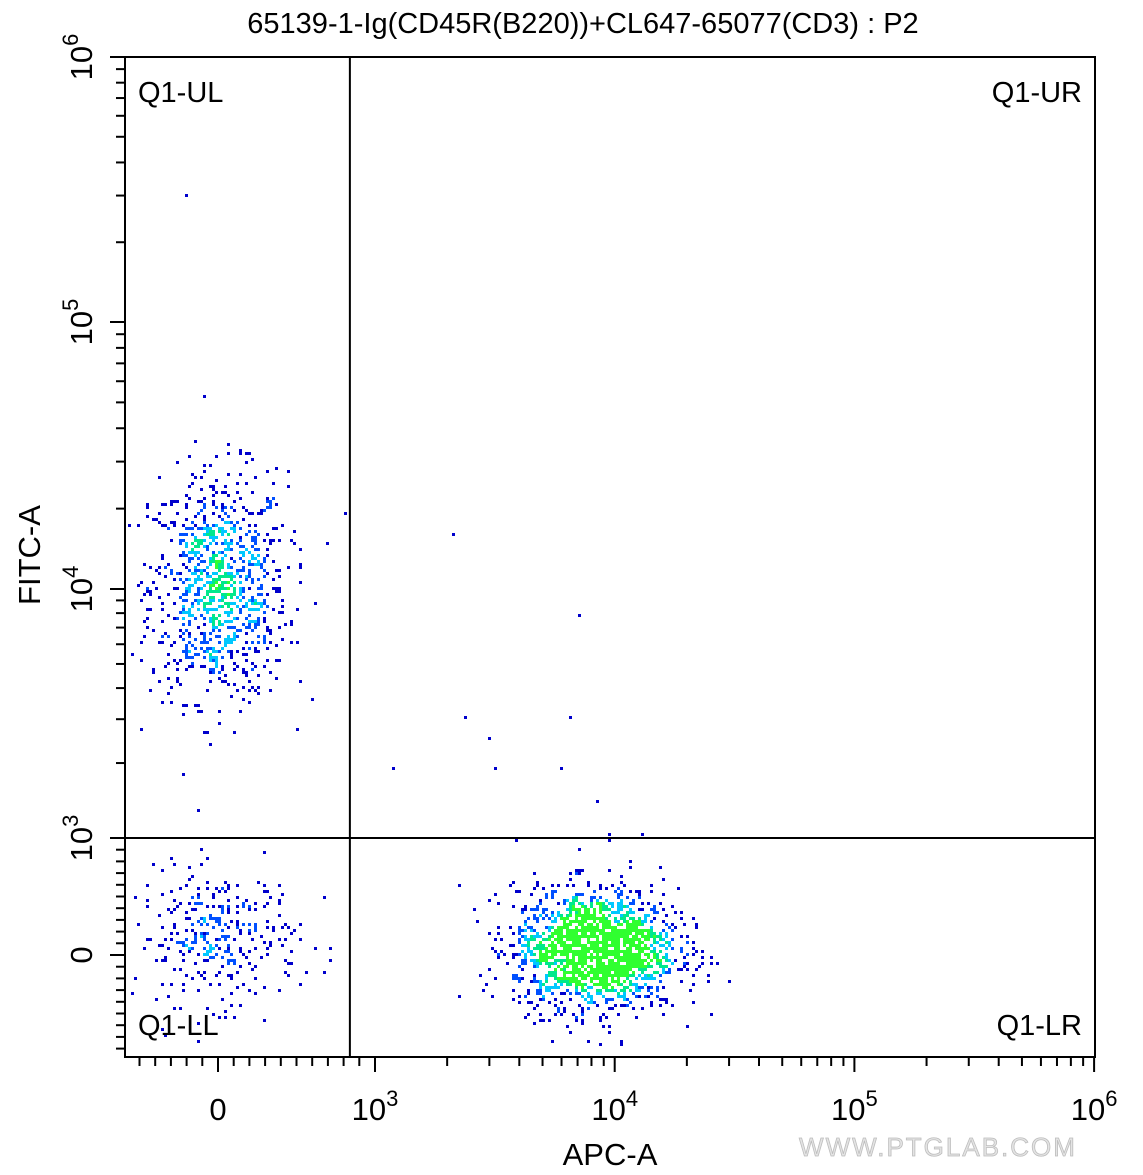  I want to click on quadrant-label-ur: Q1-UR, so click(1037, 93).